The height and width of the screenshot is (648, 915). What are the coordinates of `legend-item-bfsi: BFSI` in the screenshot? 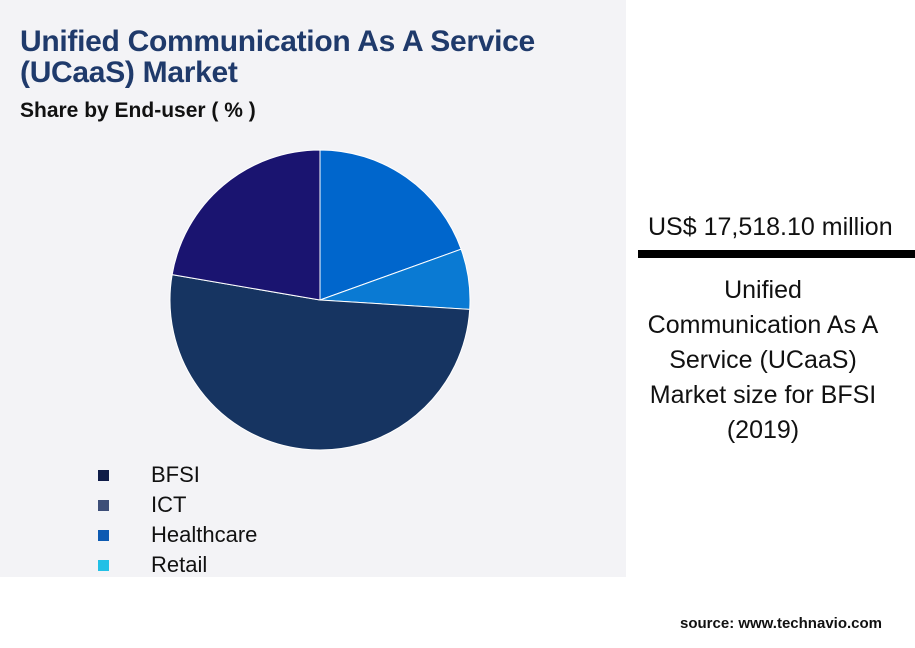 It's located at (177, 475).